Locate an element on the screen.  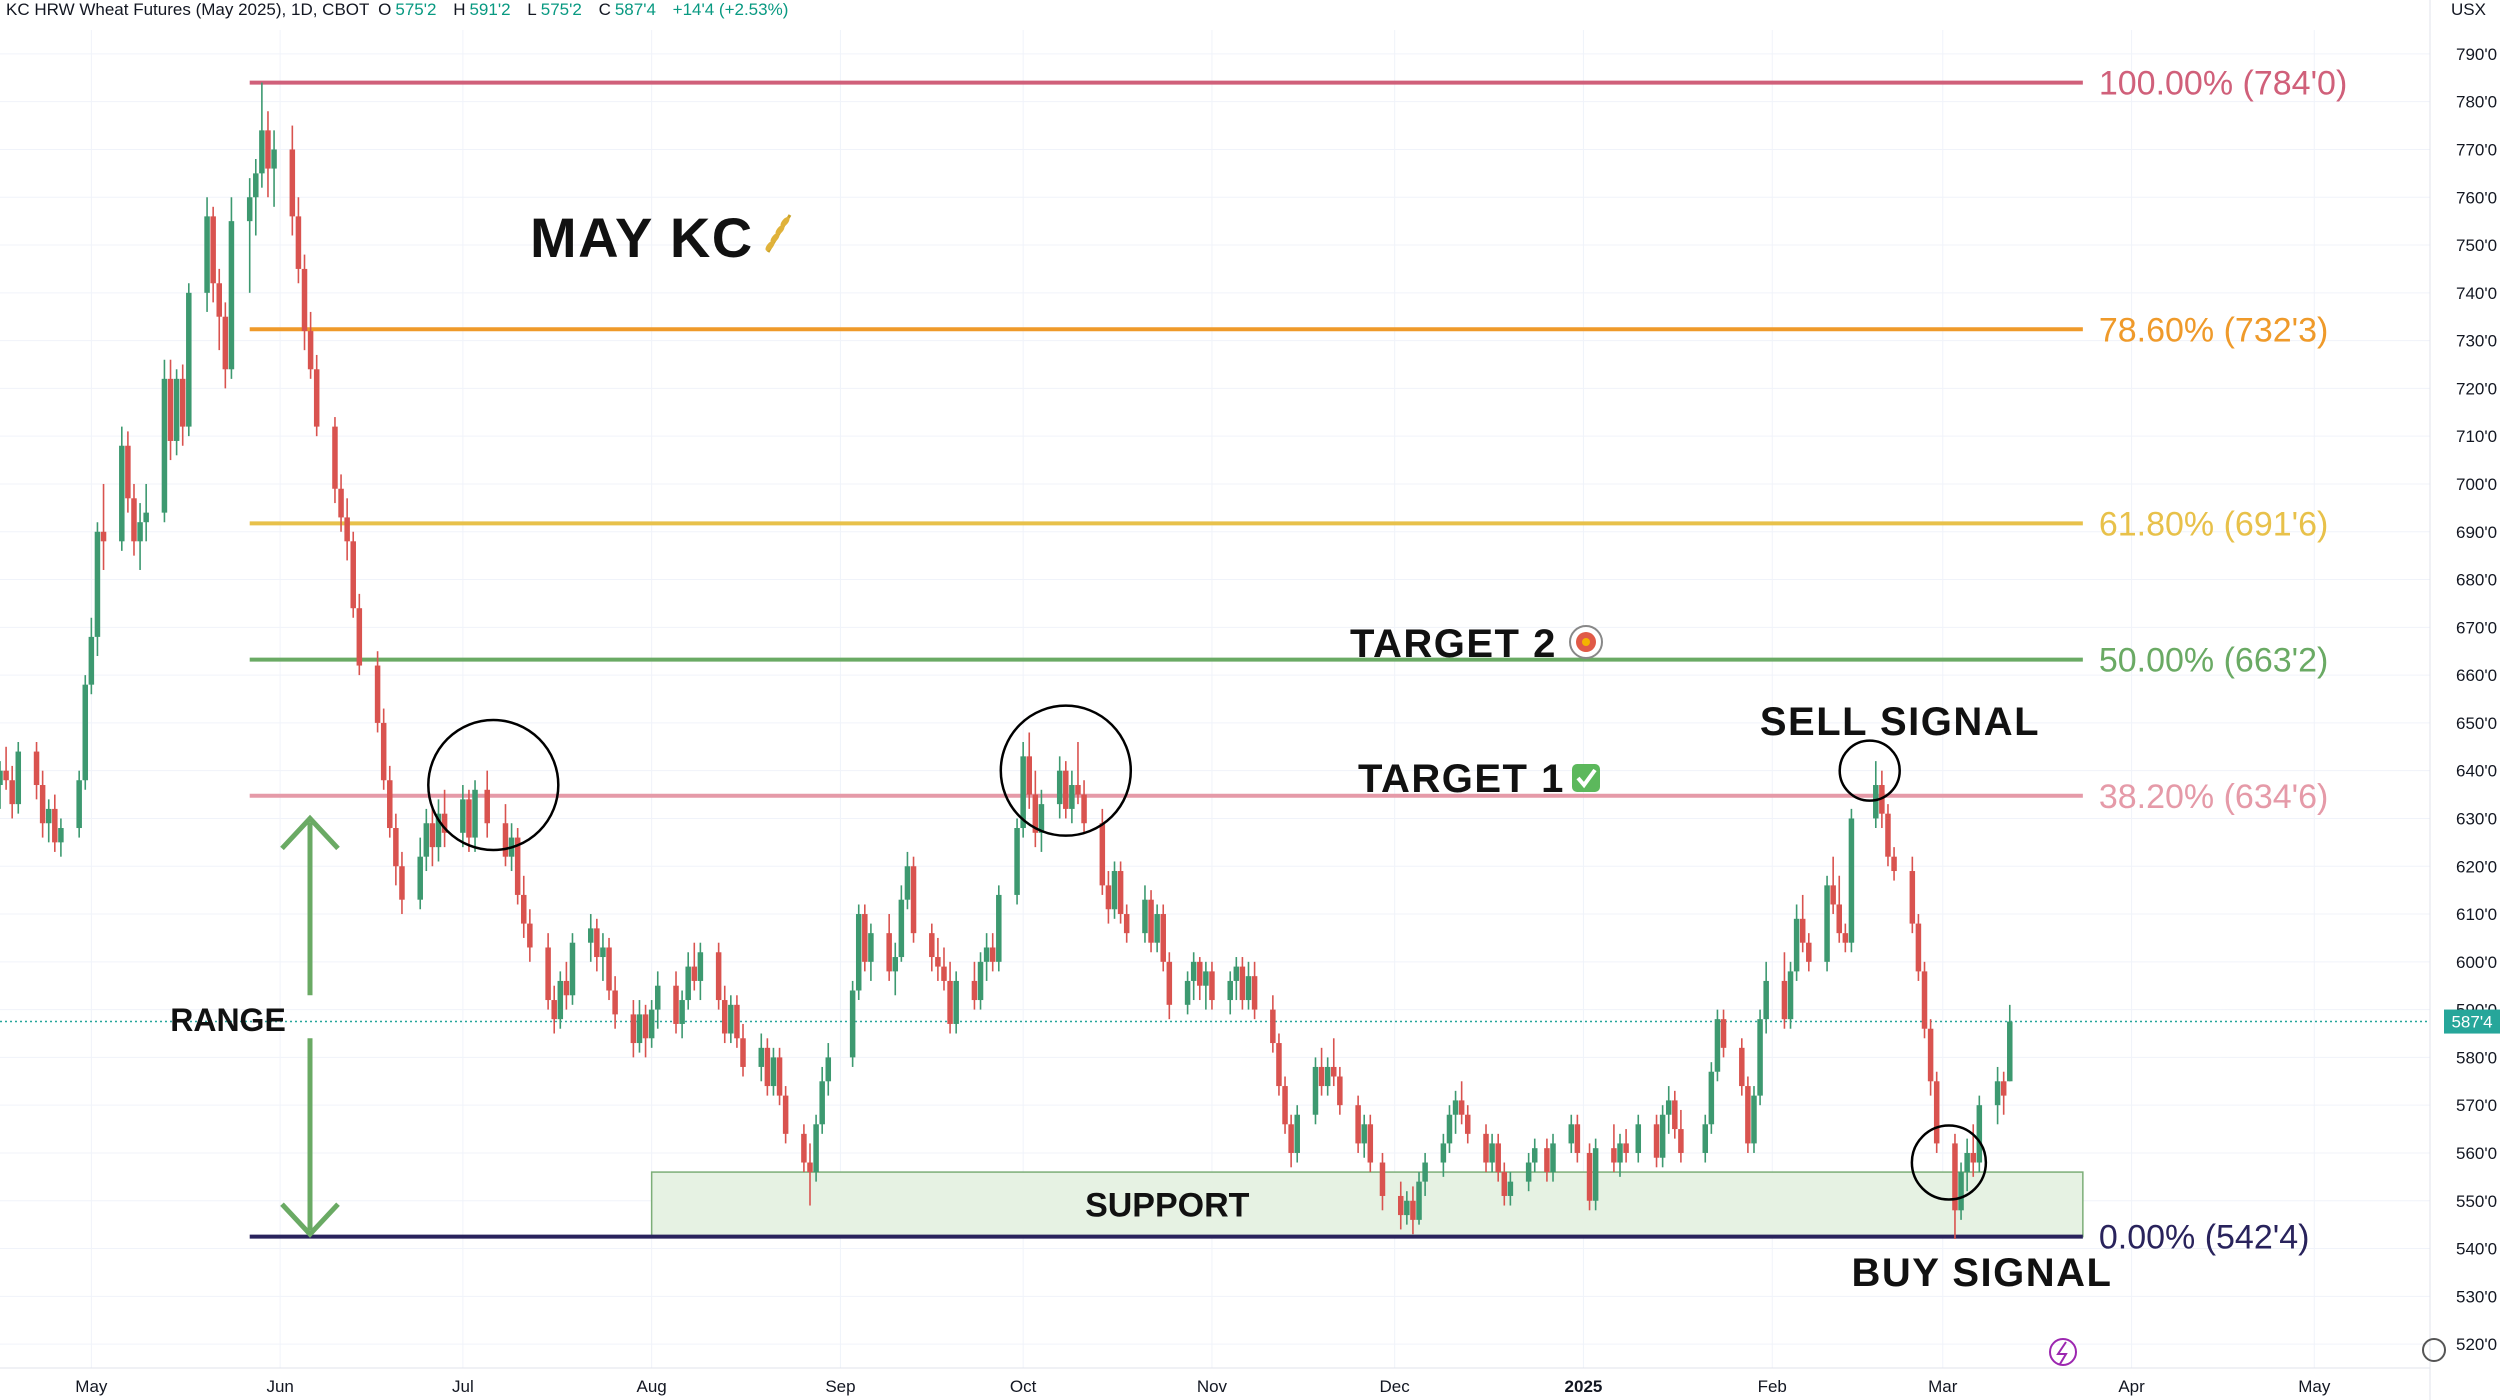
x-tick-label: Jun is located at coordinates (279, 1386).